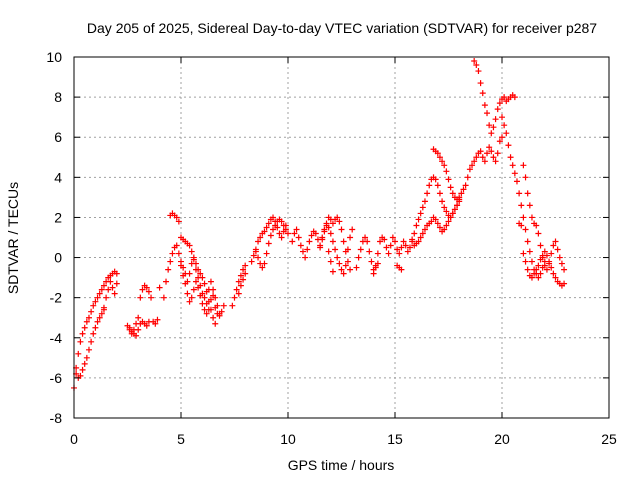 This screenshot has width=640, height=480. What do you see at coordinates (56, 298) in the screenshot?
I see `y-tick-label: -2` at bounding box center [56, 298].